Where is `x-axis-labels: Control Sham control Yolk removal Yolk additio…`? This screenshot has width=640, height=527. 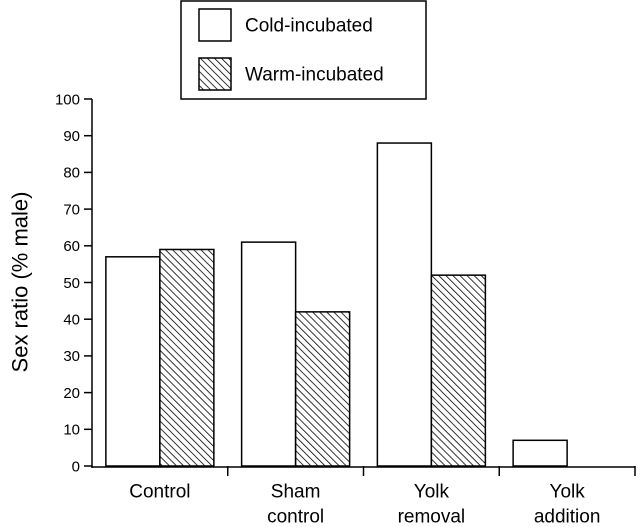 x-axis-labels: Control Sham control Yolk removal Yolk additio… is located at coordinates (364, 504).